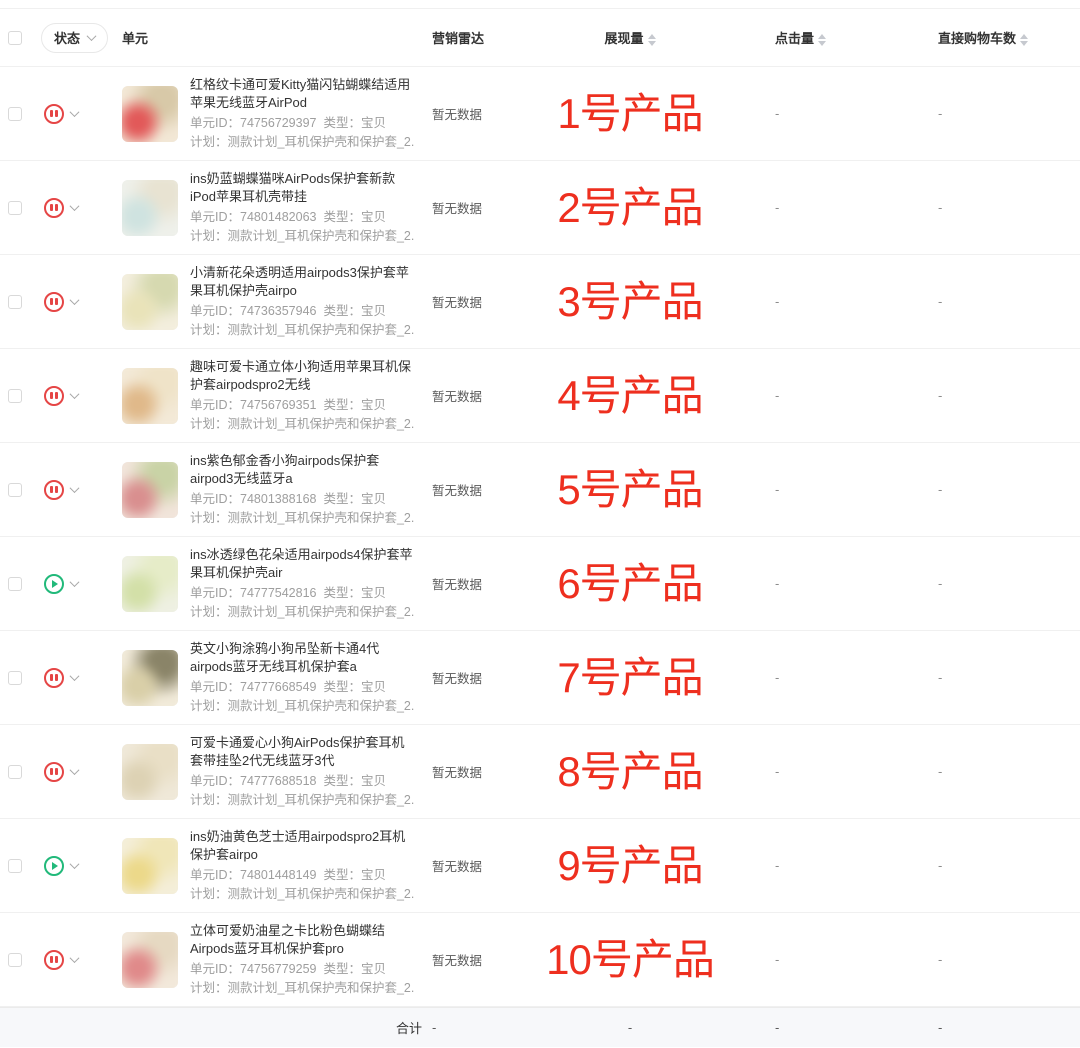 The height and width of the screenshot is (1048, 1080). What do you see at coordinates (278, 686) in the screenshot?
I see `unit-id-value: 74777668549` at bounding box center [278, 686].